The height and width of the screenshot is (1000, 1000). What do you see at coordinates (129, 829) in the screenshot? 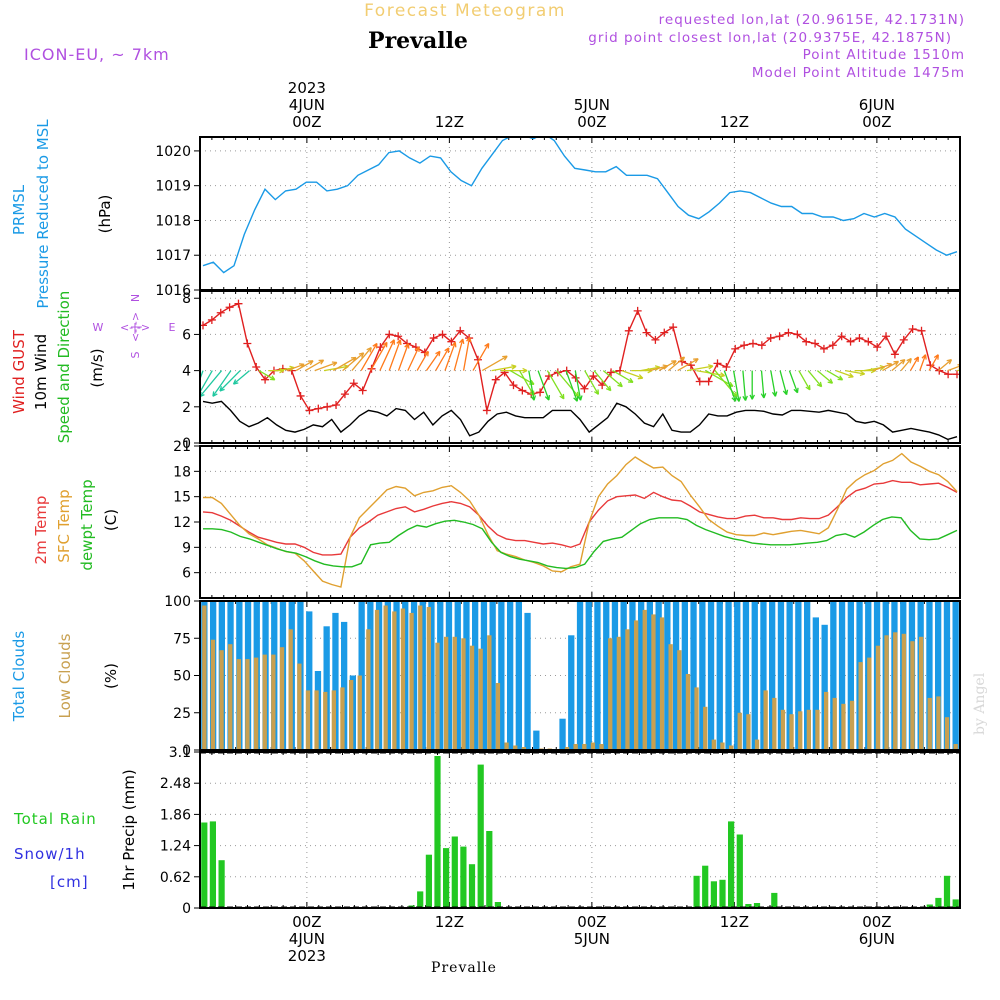
I see `precip-unit: 1hr Precip (mm)` at bounding box center [129, 829].